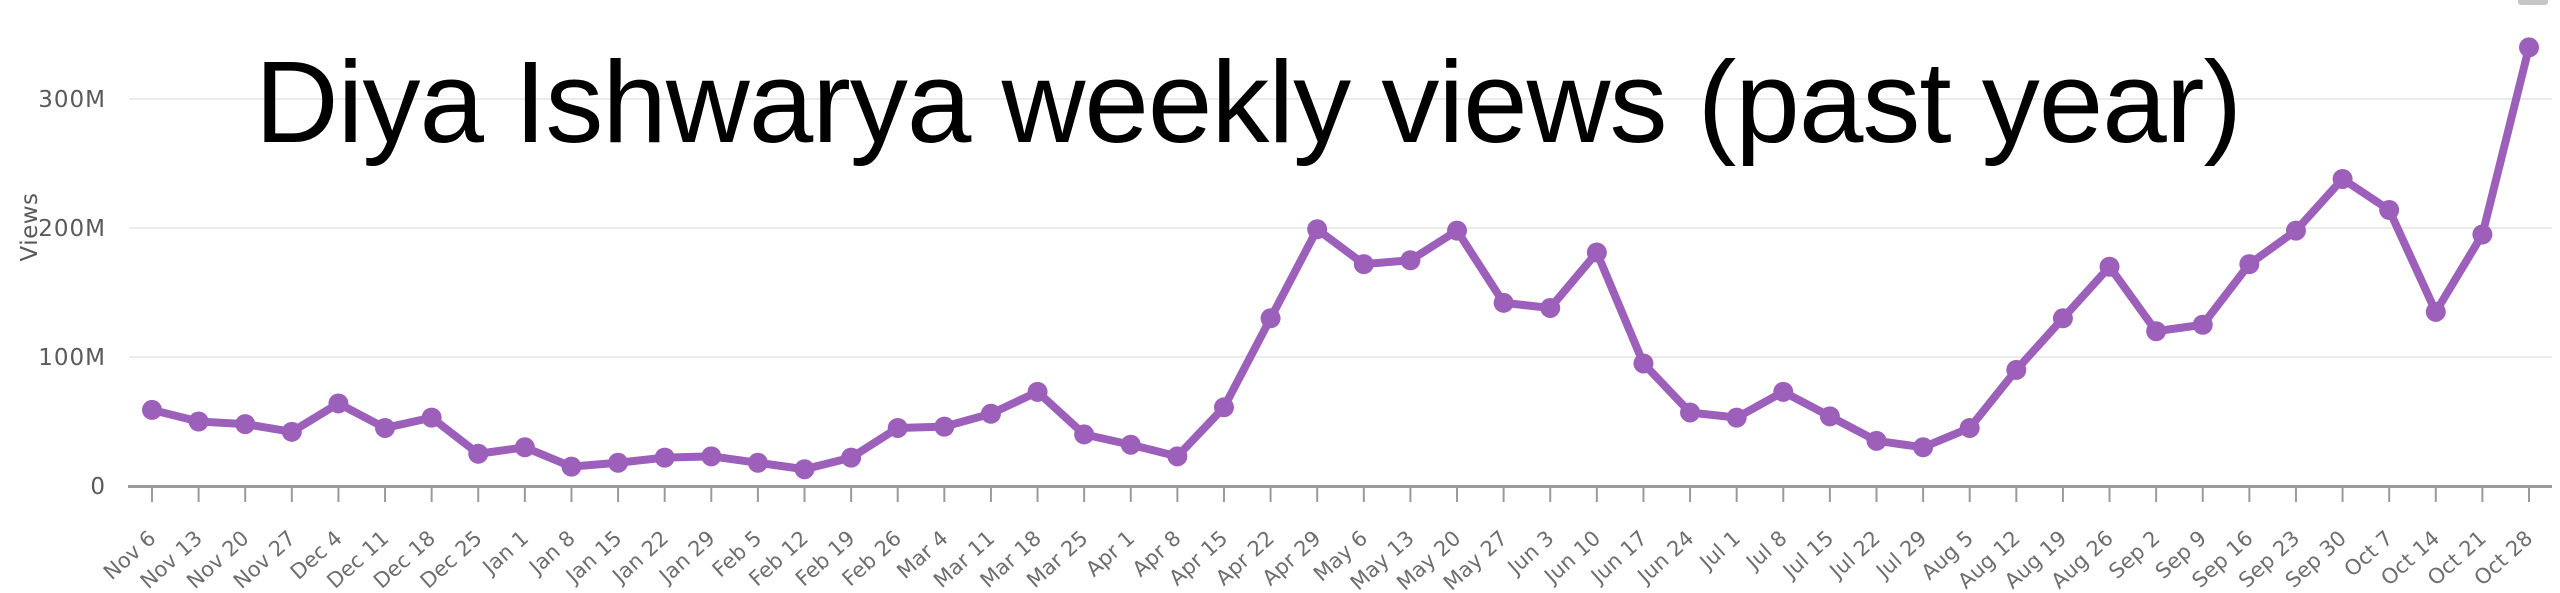 The image size is (2560, 593). Describe the element at coordinates (1854, 555) in the screenshot. I see `x-tick-label: Jul 22` at that location.